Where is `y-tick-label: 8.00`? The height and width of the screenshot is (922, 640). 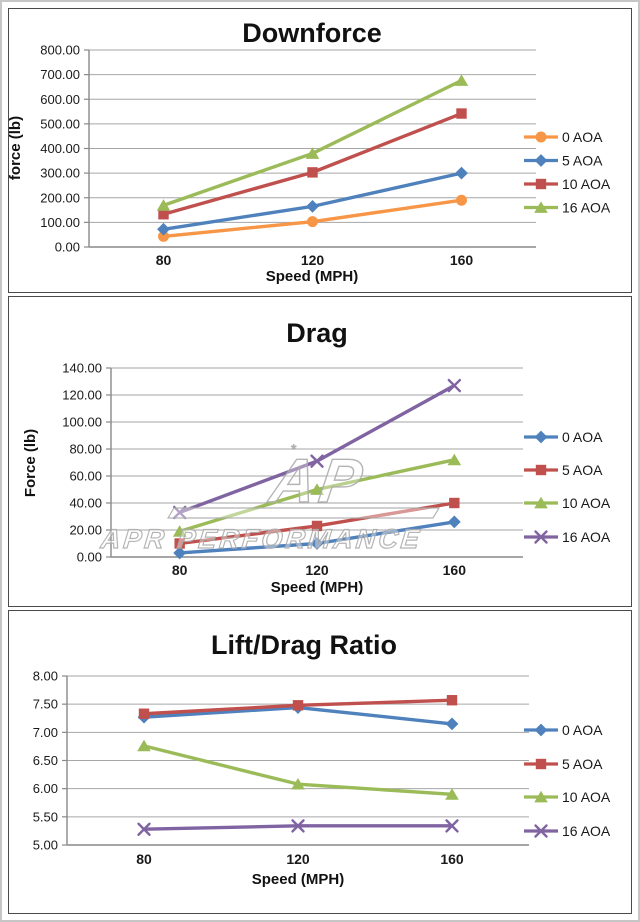 y-tick-label: 8.00 is located at coordinates (45, 676).